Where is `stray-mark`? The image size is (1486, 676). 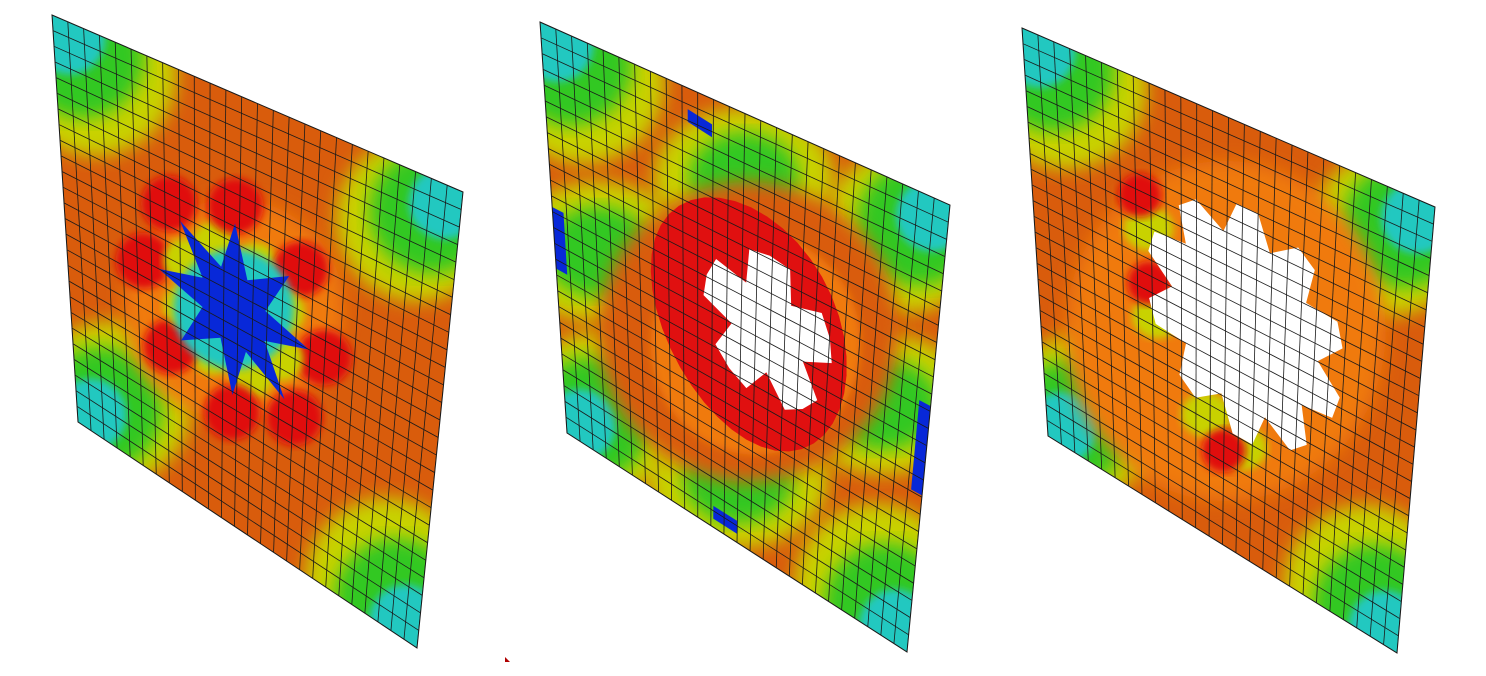
stray-mark is located at coordinates (507, 659).